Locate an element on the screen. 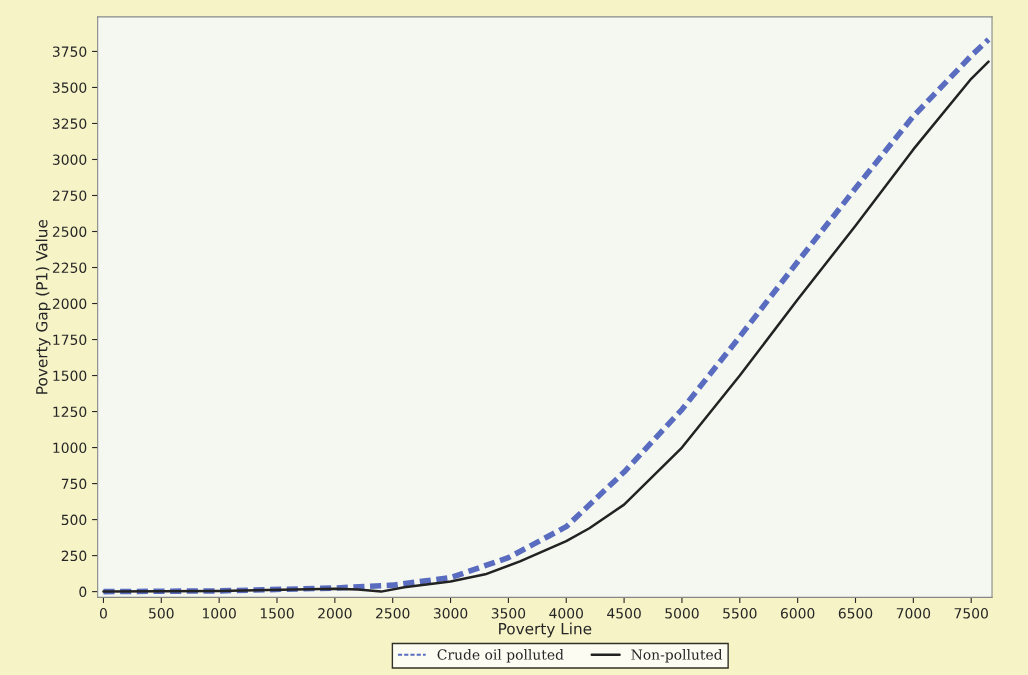 Image resolution: width=1028 pixels, height=675 pixels. x-tick-label: 5000 is located at coordinates (682, 613).